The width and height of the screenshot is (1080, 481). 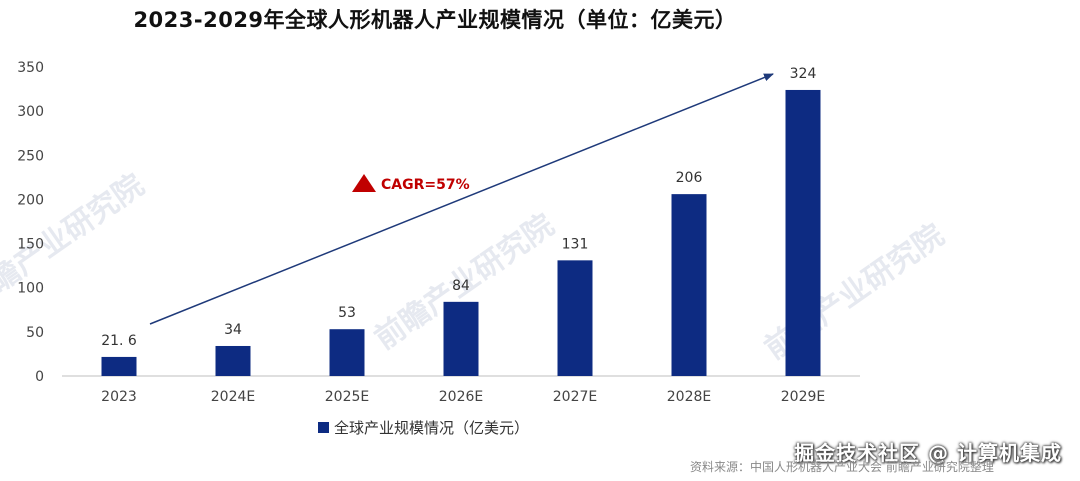 What do you see at coordinates (35, 333) in the screenshot?
I see `y-tick-label: 50` at bounding box center [35, 333].